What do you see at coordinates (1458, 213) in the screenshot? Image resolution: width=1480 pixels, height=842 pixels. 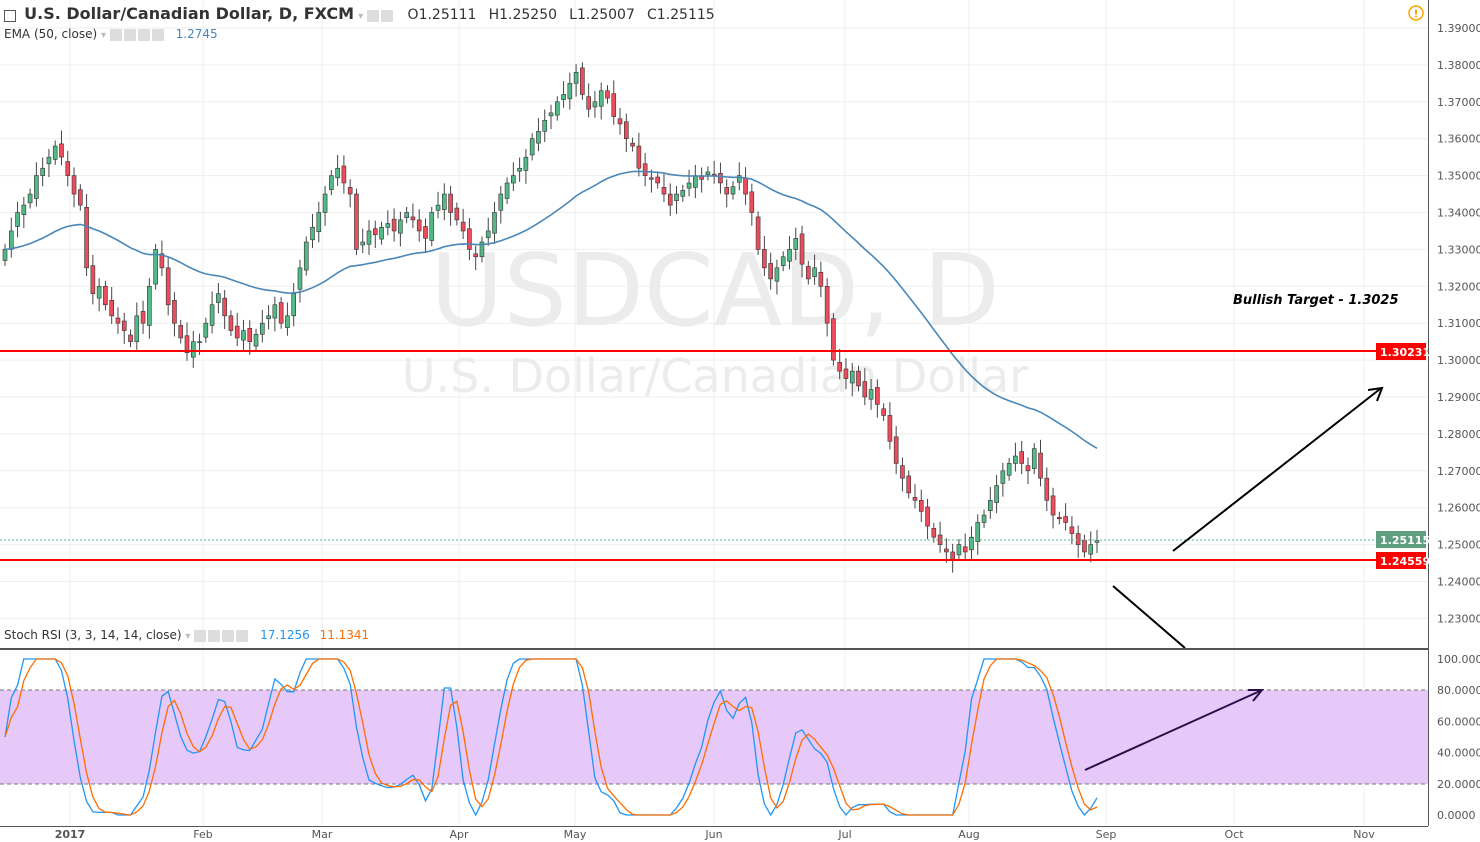 I see `price-tick-label: 1.34000` at bounding box center [1458, 213].